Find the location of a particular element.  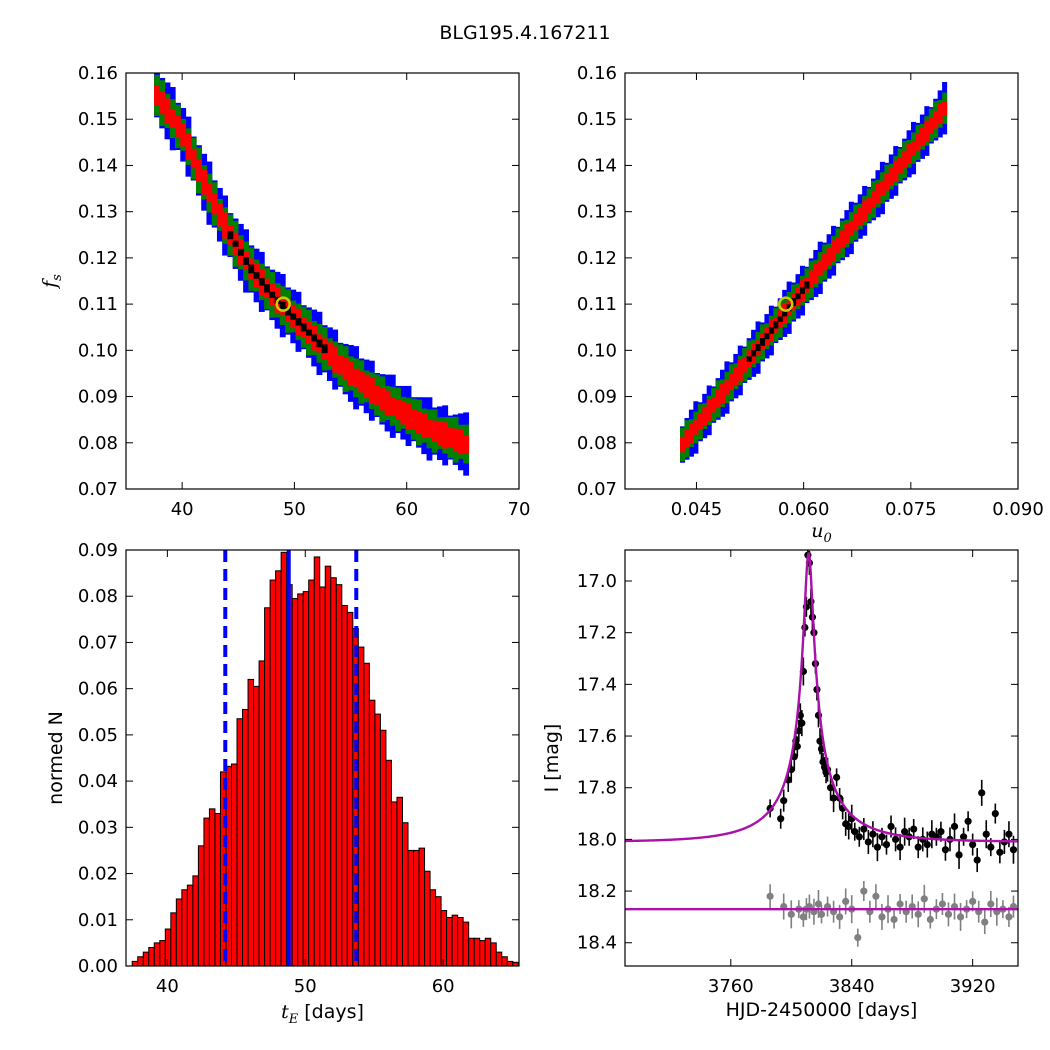

y-axis-label: normed N is located at coordinates (56, 758).